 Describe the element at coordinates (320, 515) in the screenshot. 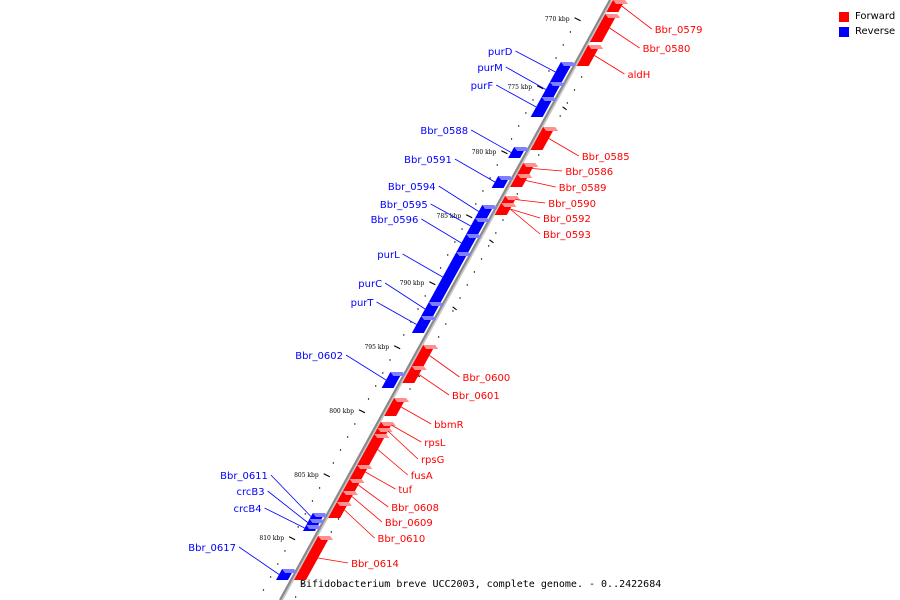

I see `Bbr_0611-bevel` at that location.